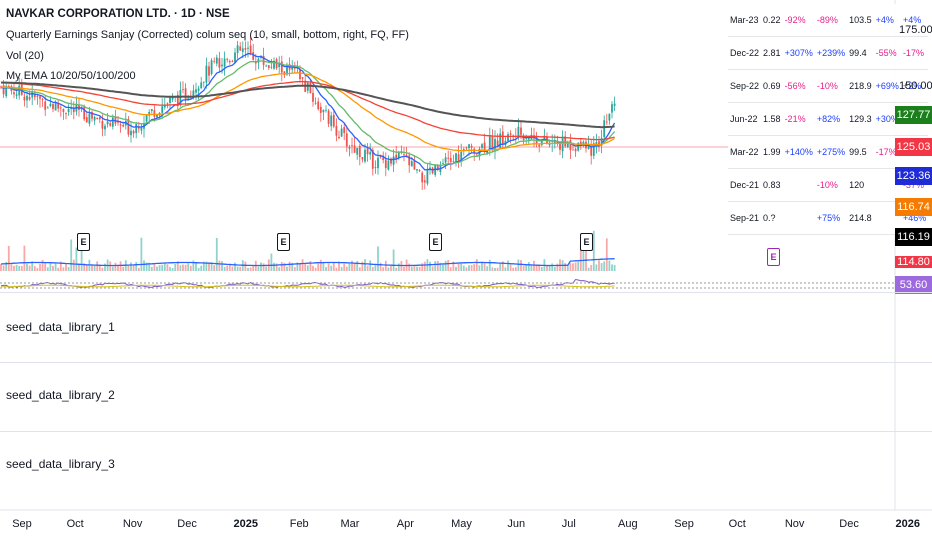  What do you see at coordinates (283, 242) in the screenshot?
I see `earnings-marker-2: E` at bounding box center [283, 242].